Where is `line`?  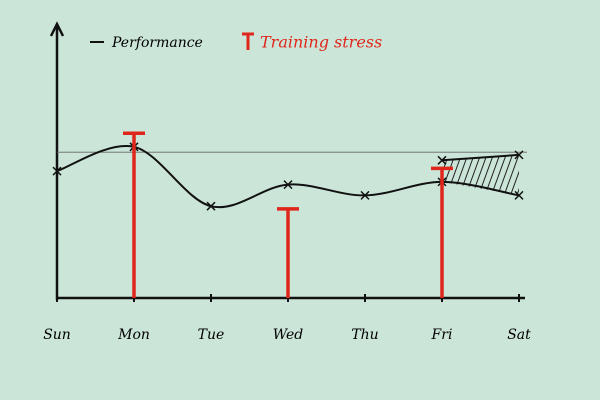 line is located at coordinates (480, 157).